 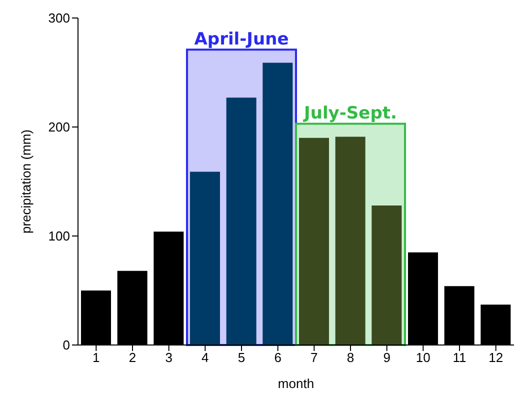 What do you see at coordinates (59, 127) in the screenshot?
I see `y-tick-label: 200` at bounding box center [59, 127].